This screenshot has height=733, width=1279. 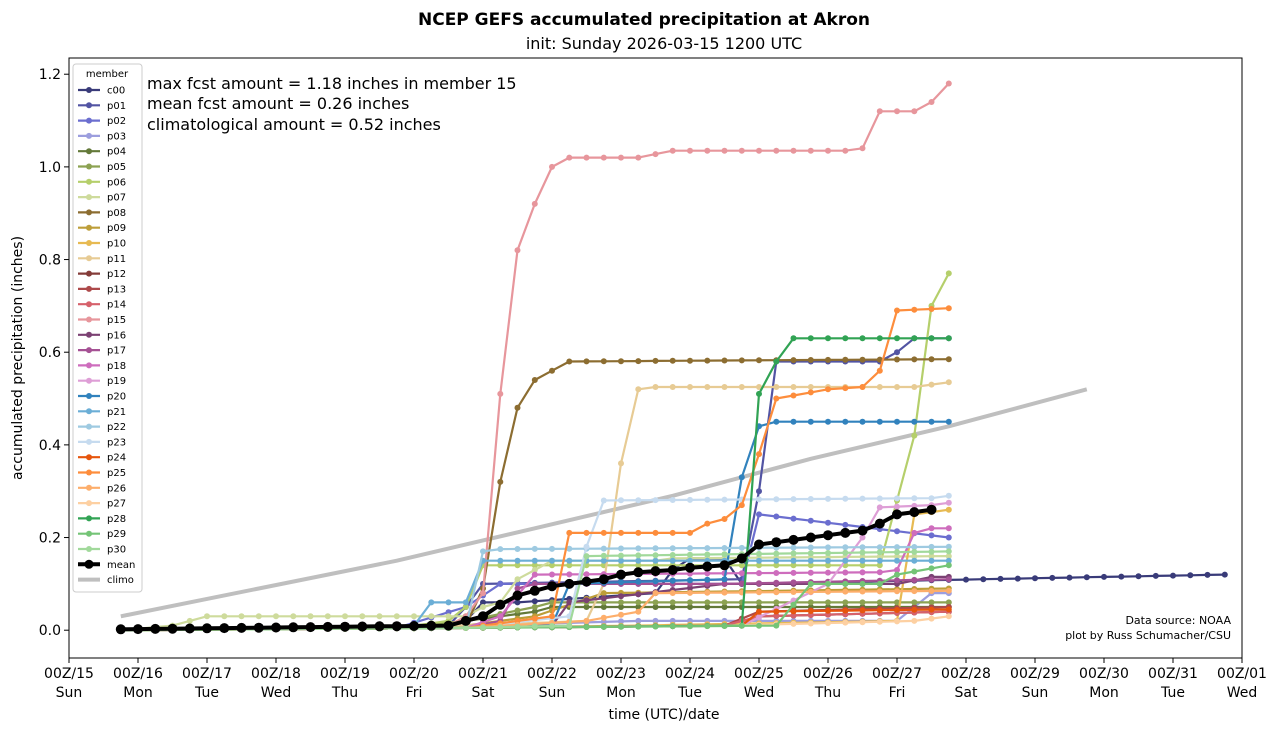 What do you see at coordinates (552, 674) in the screenshot?
I see `x-tick-date: 00Z/22` at bounding box center [552, 674].